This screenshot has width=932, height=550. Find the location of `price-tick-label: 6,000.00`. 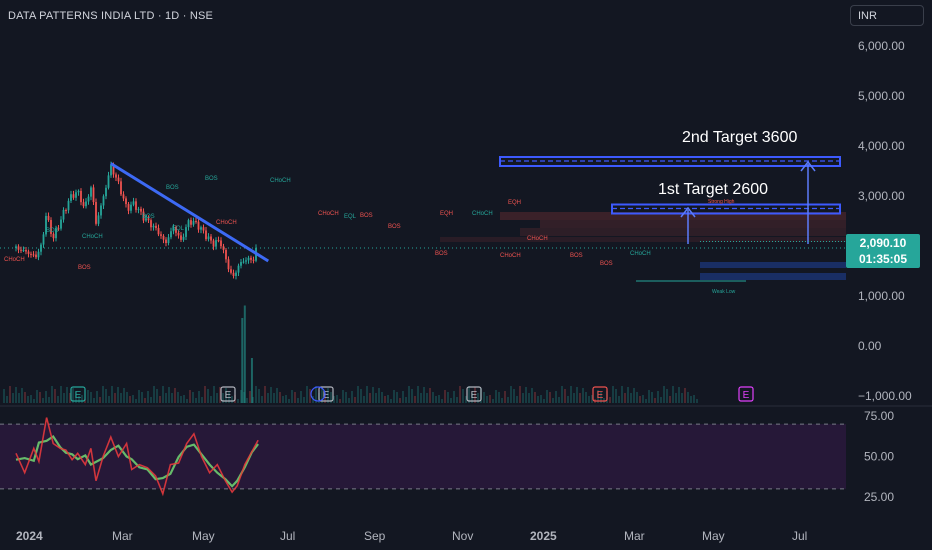

price-tick-label: 6,000.00 is located at coordinates (881, 46).